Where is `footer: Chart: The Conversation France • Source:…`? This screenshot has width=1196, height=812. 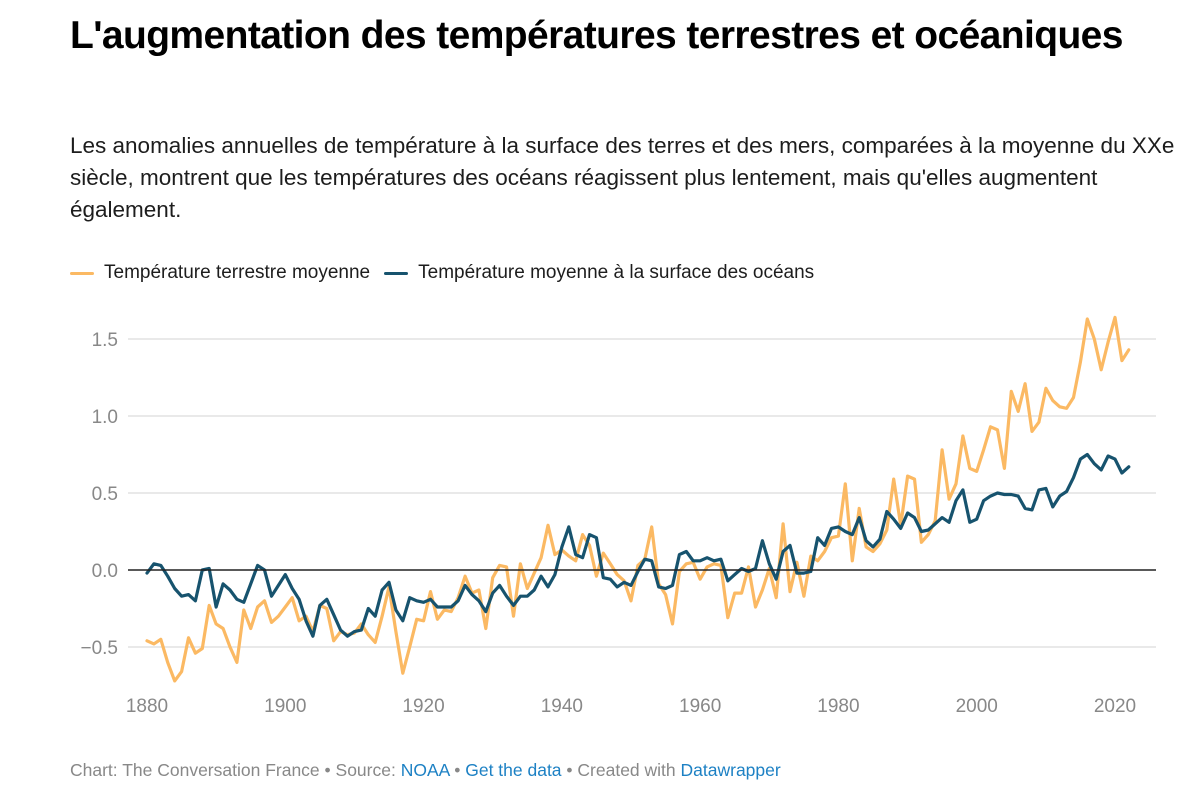 footer: Chart: The Conversation France • Source:… is located at coordinates (425, 770).